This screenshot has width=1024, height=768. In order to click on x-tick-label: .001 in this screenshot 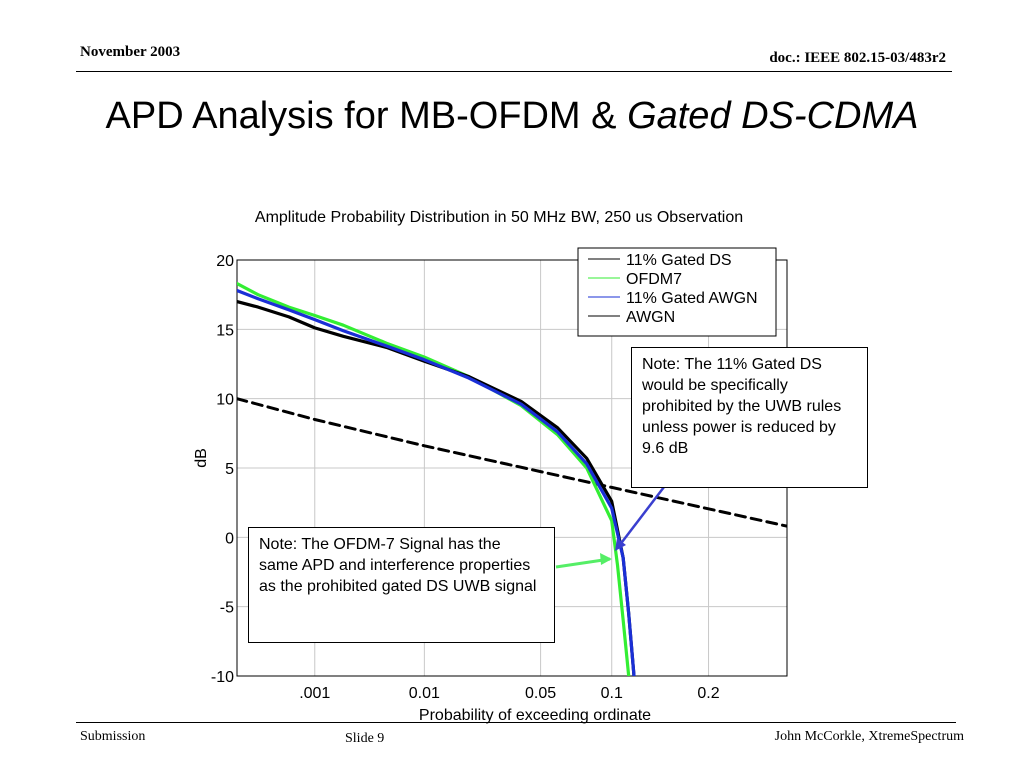, I will do `click(314, 693)`.